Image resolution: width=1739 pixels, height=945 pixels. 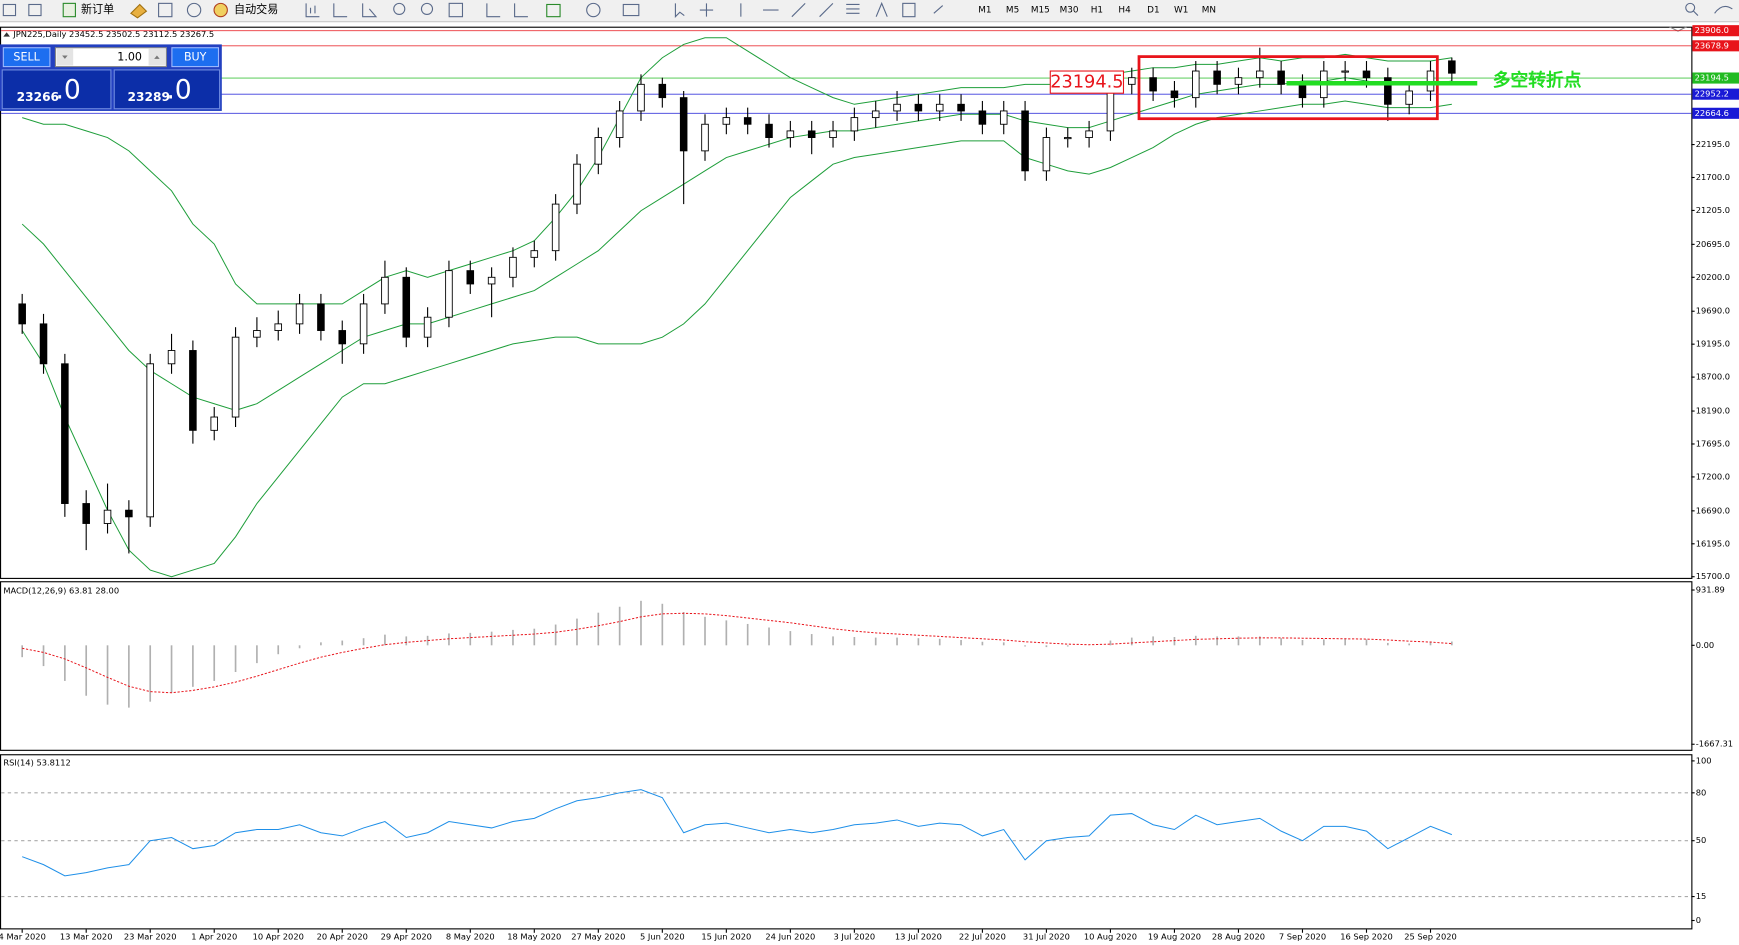 I want to click on price-tag-box, so click(x=1087, y=82).